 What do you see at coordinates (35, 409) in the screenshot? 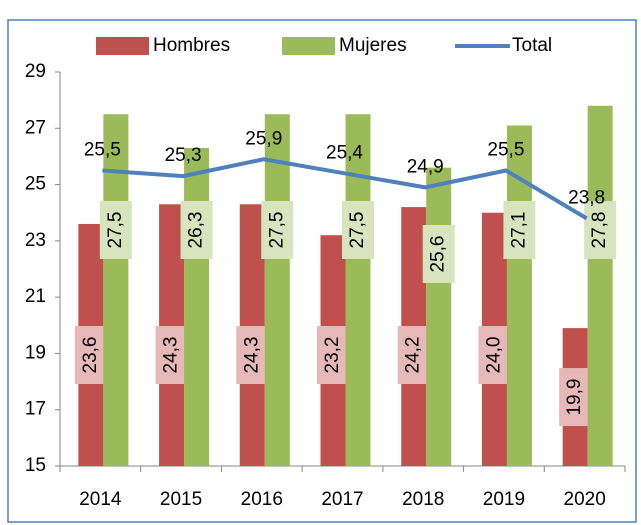
I see `y-tick-label: 17` at bounding box center [35, 409].